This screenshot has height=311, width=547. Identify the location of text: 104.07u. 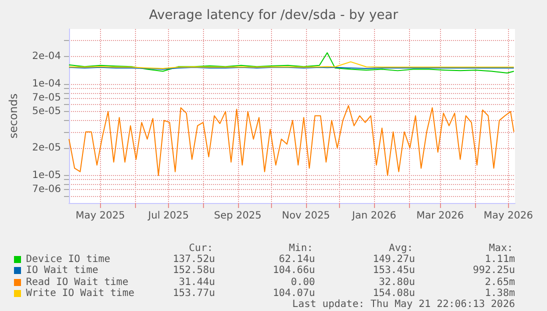
(293, 293).